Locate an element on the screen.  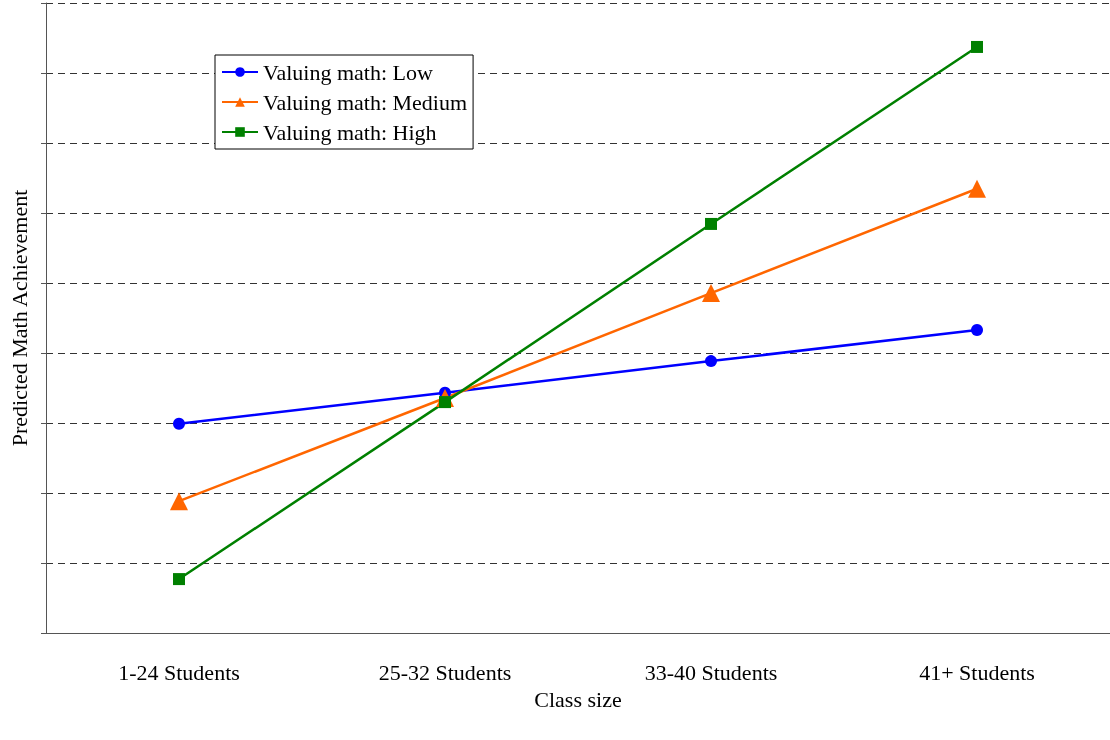
legend-label: Valuing math: Medium is located at coordinates (365, 102).